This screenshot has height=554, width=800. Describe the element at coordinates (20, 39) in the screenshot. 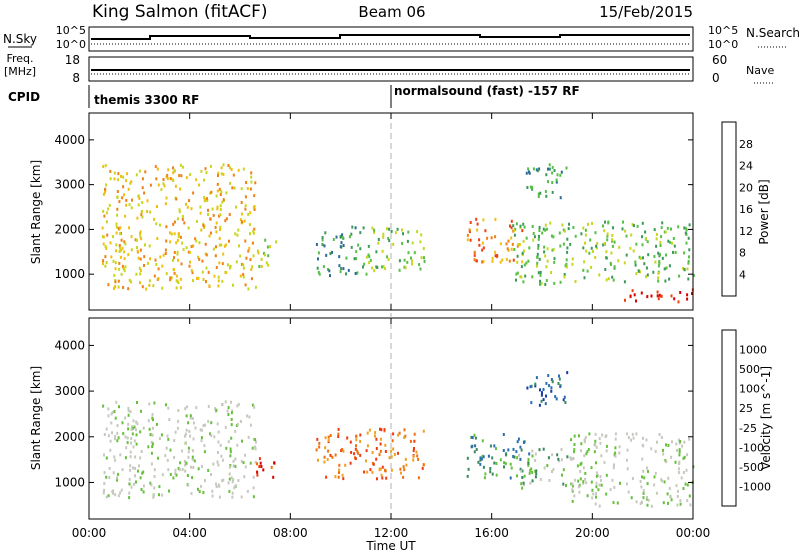

I see `noise-left-label: N.Sky` at that location.